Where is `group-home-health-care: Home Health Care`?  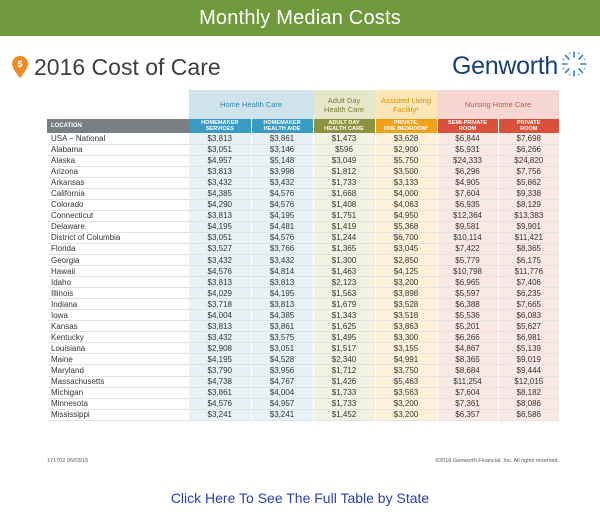
group-home-health-care: Home Health Care is located at coordinates (251, 104).